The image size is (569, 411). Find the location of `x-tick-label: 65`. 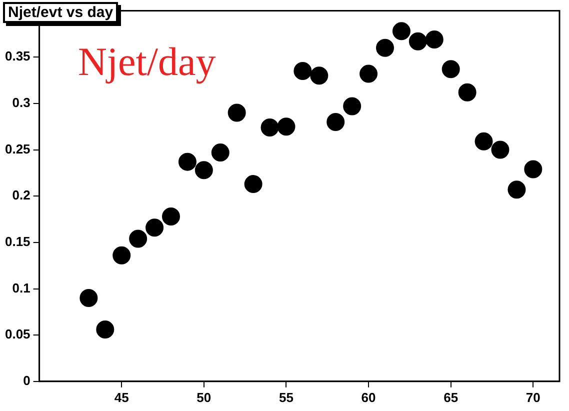

x-tick-label: 65 is located at coordinates (451, 397).